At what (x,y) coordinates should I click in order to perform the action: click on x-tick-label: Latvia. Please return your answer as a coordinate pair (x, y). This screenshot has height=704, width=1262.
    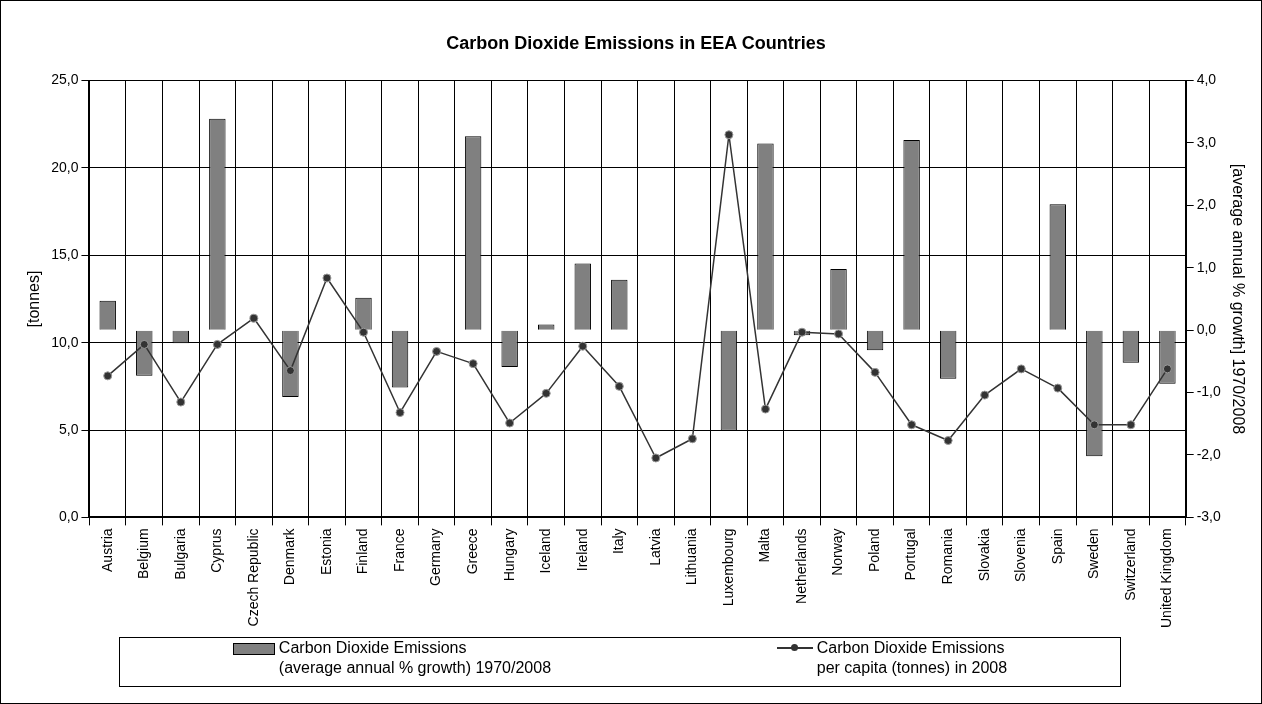
    Looking at the image, I should click on (654, 547).